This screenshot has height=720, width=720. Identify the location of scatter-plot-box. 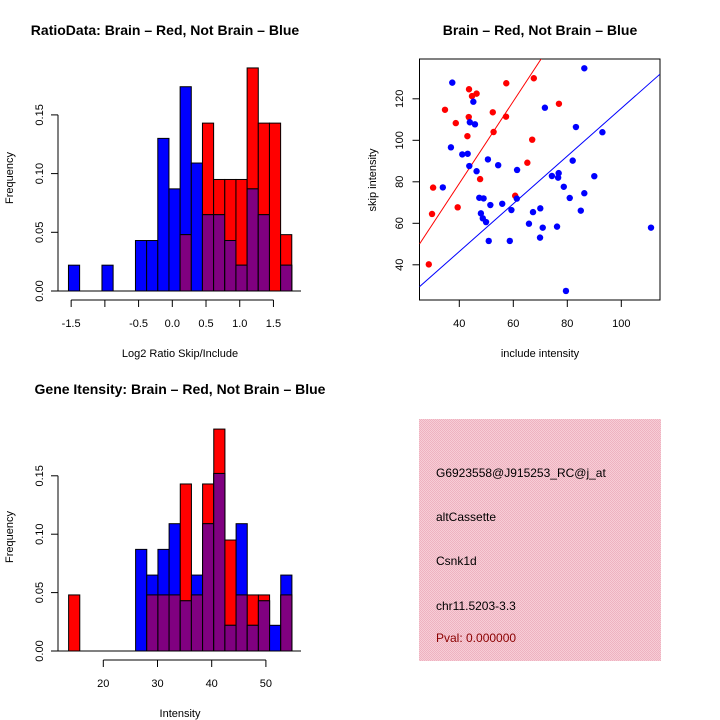
(540, 179).